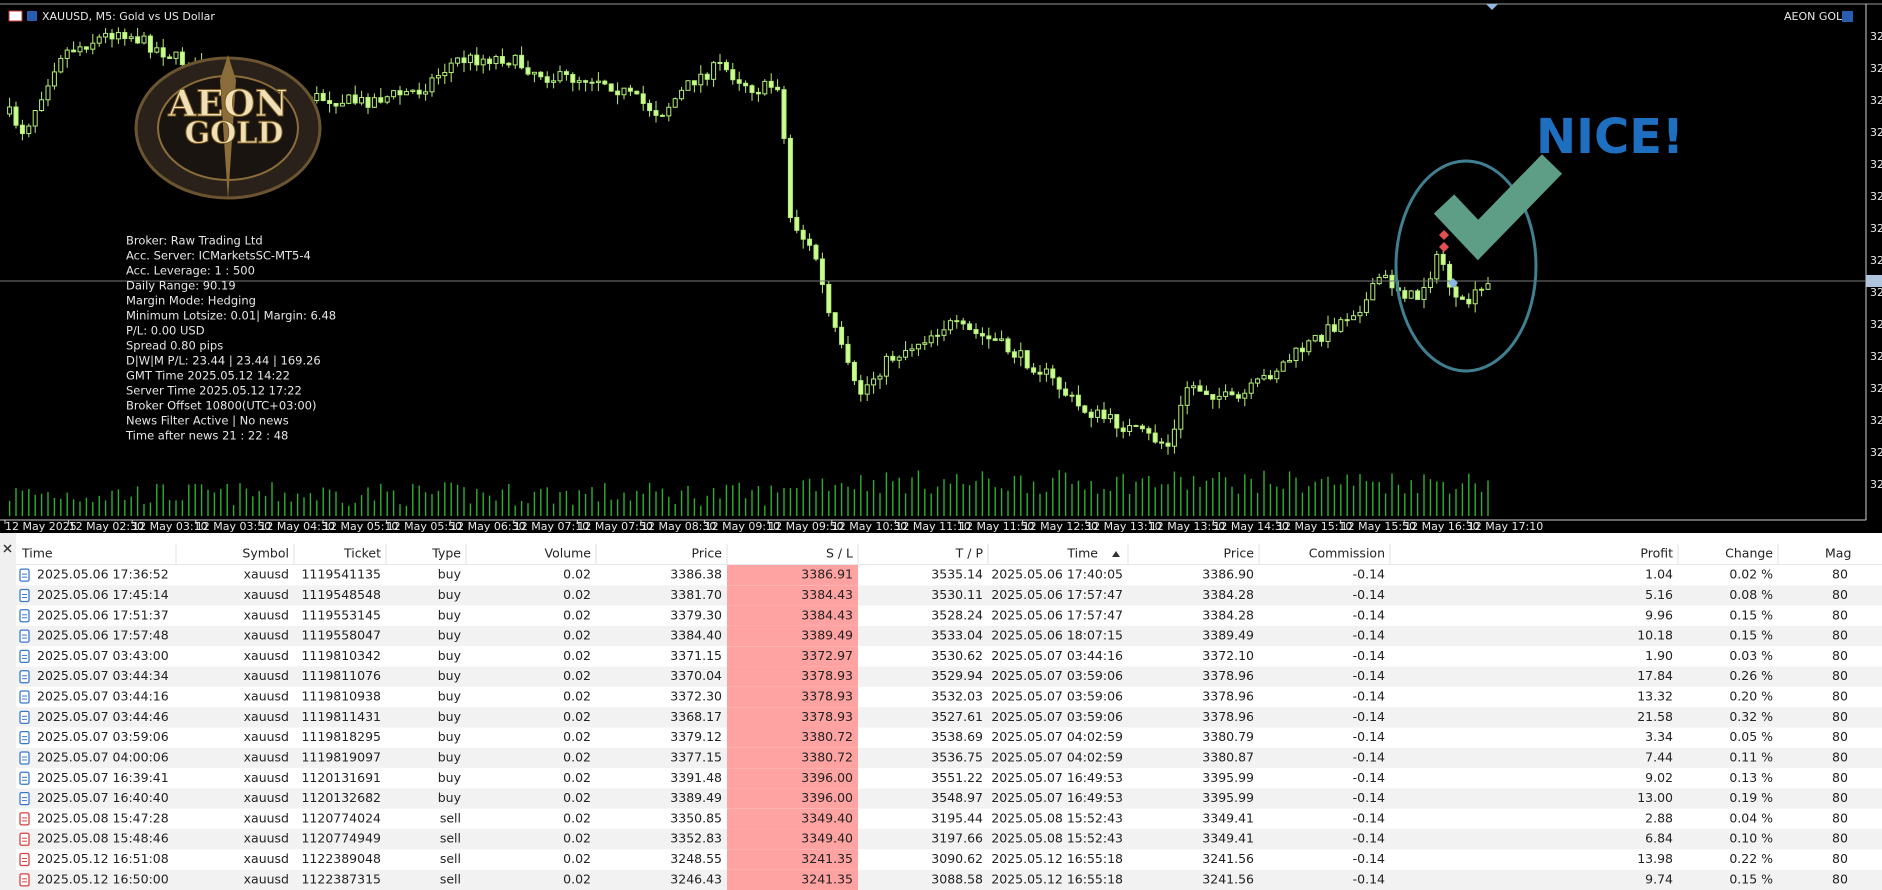 This screenshot has width=1882, height=890. Describe the element at coordinates (1441, 526) in the screenshot. I see `time-label: 12 May 16:30` at that location.